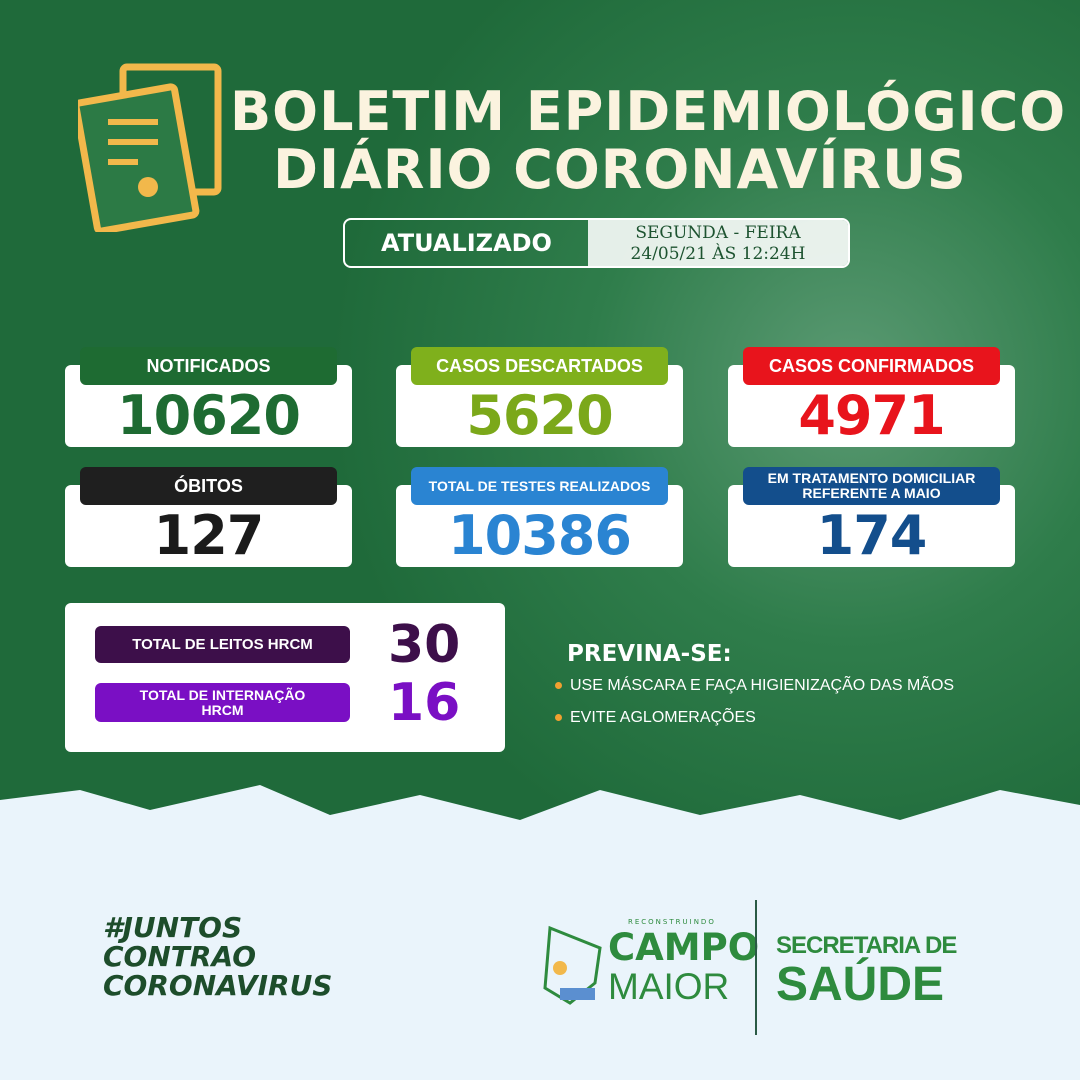  I want to click on stat-value: 174, so click(872, 535).